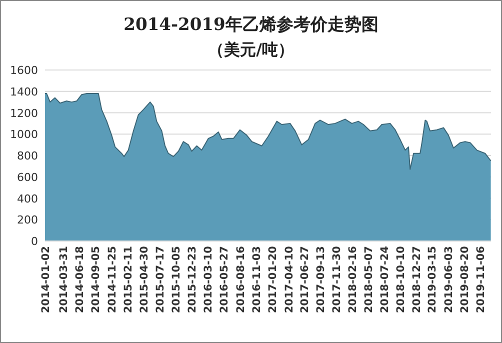  What do you see at coordinates (96, 280) in the screenshot?
I see `x-tick-label: 2014-09-05` at bounding box center [96, 280].